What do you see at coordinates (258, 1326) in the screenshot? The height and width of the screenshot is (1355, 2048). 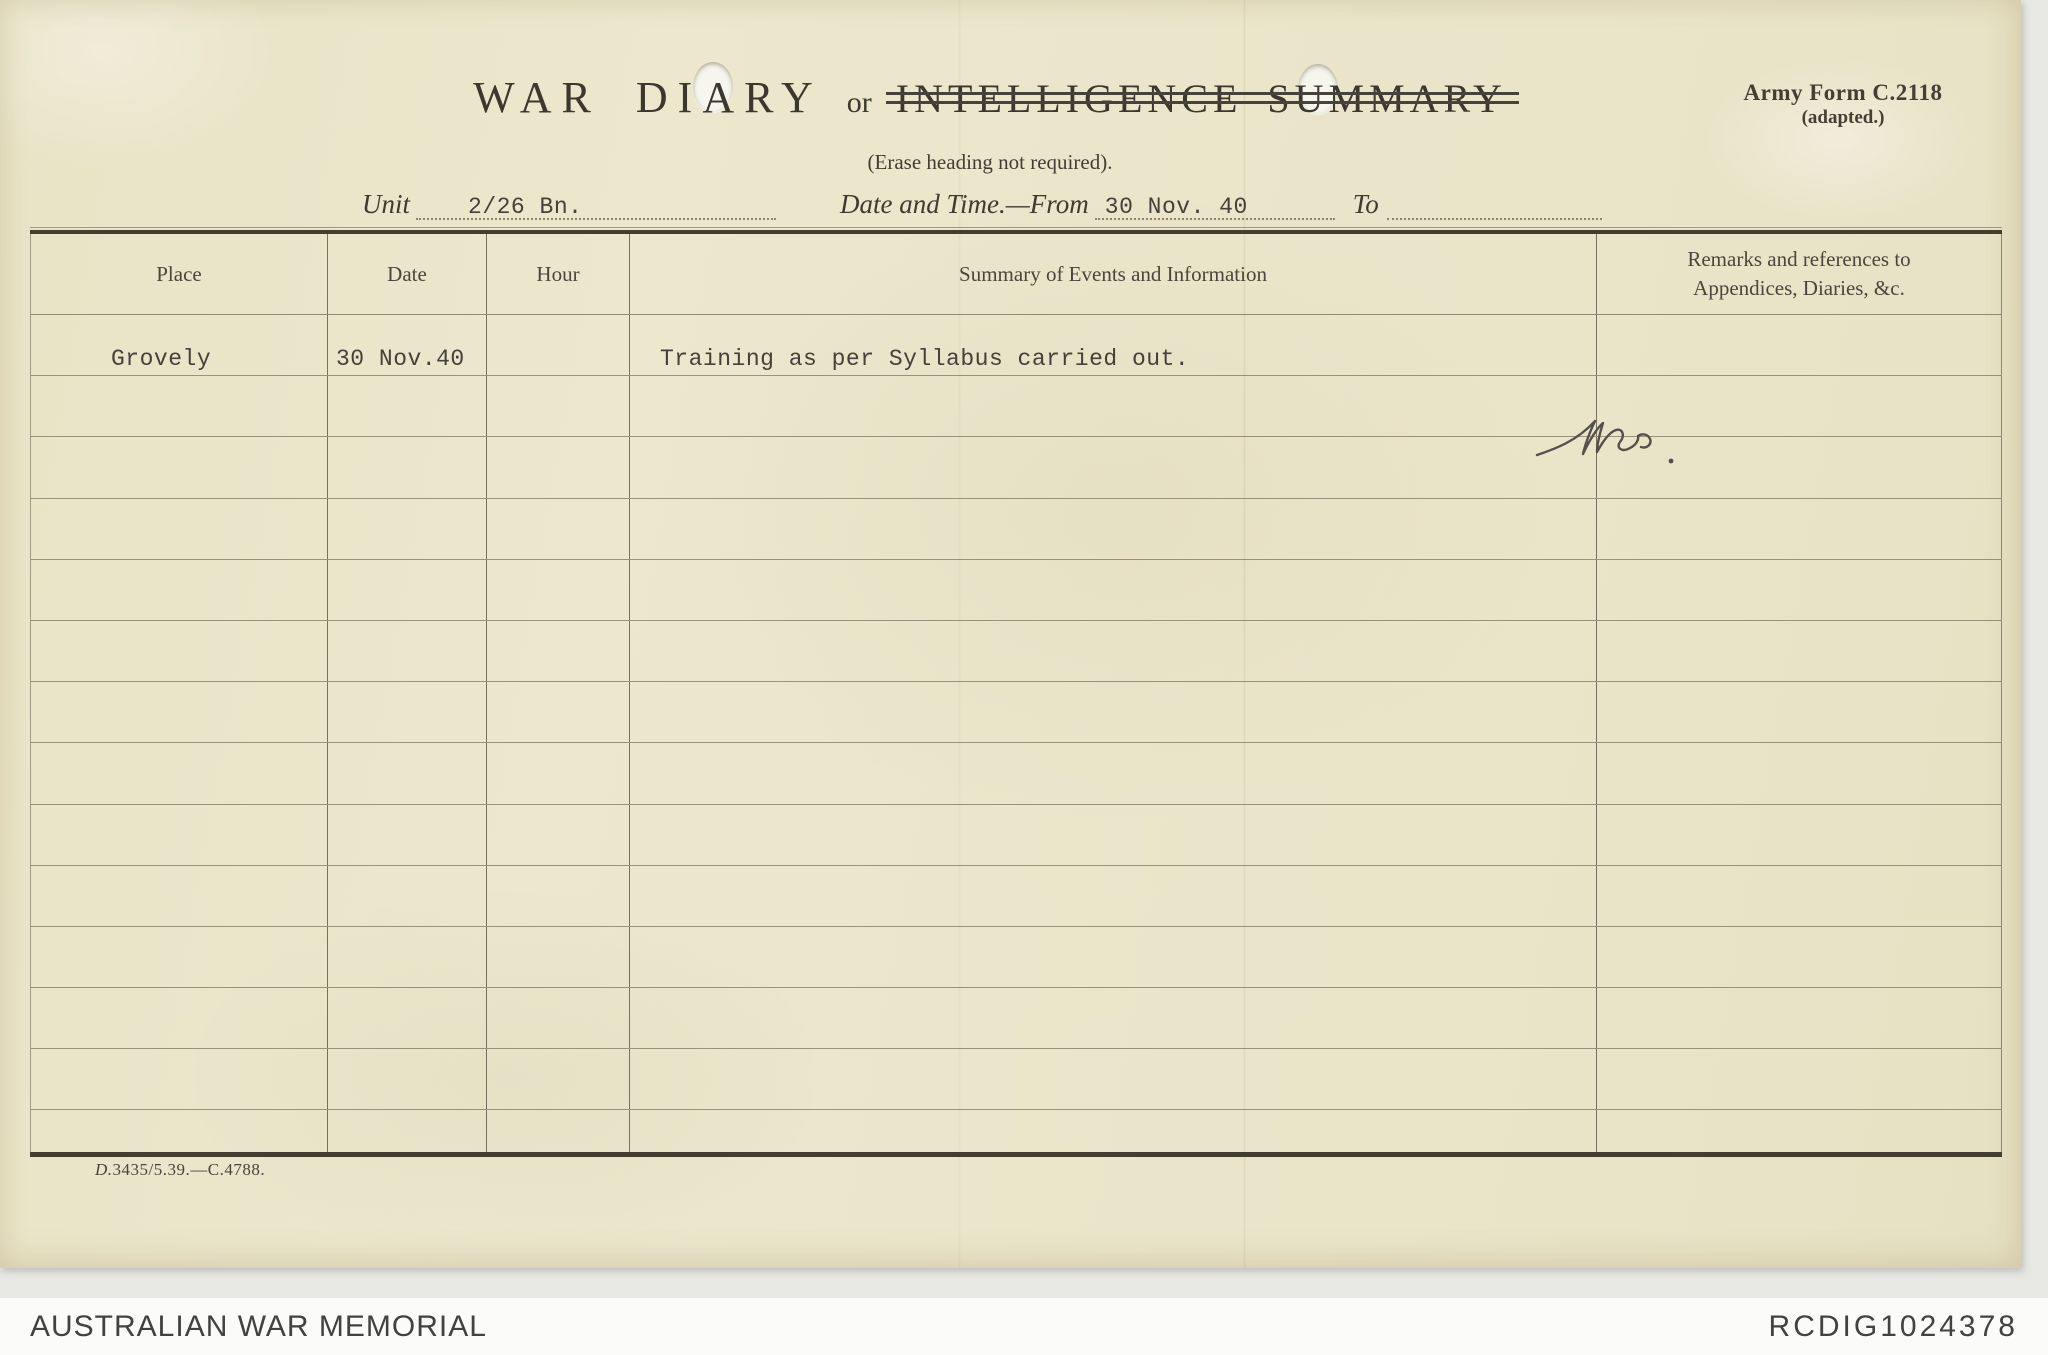 I see `institution-name: AUSTRALIAN WAR MEMORIAL` at bounding box center [258, 1326].